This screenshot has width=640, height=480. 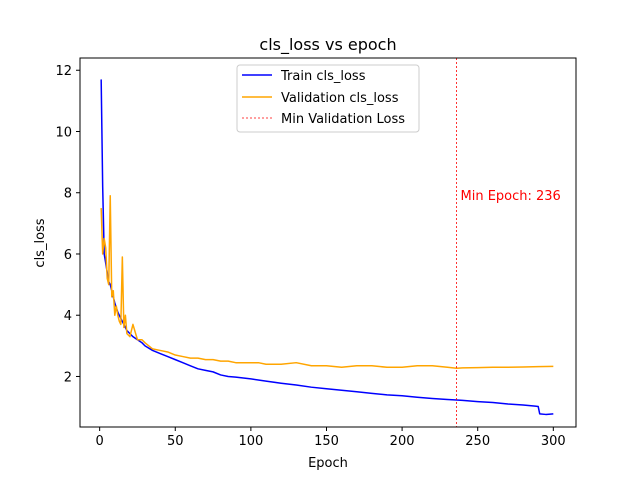 I want to click on x-tick-label: 0, so click(x=100, y=441).